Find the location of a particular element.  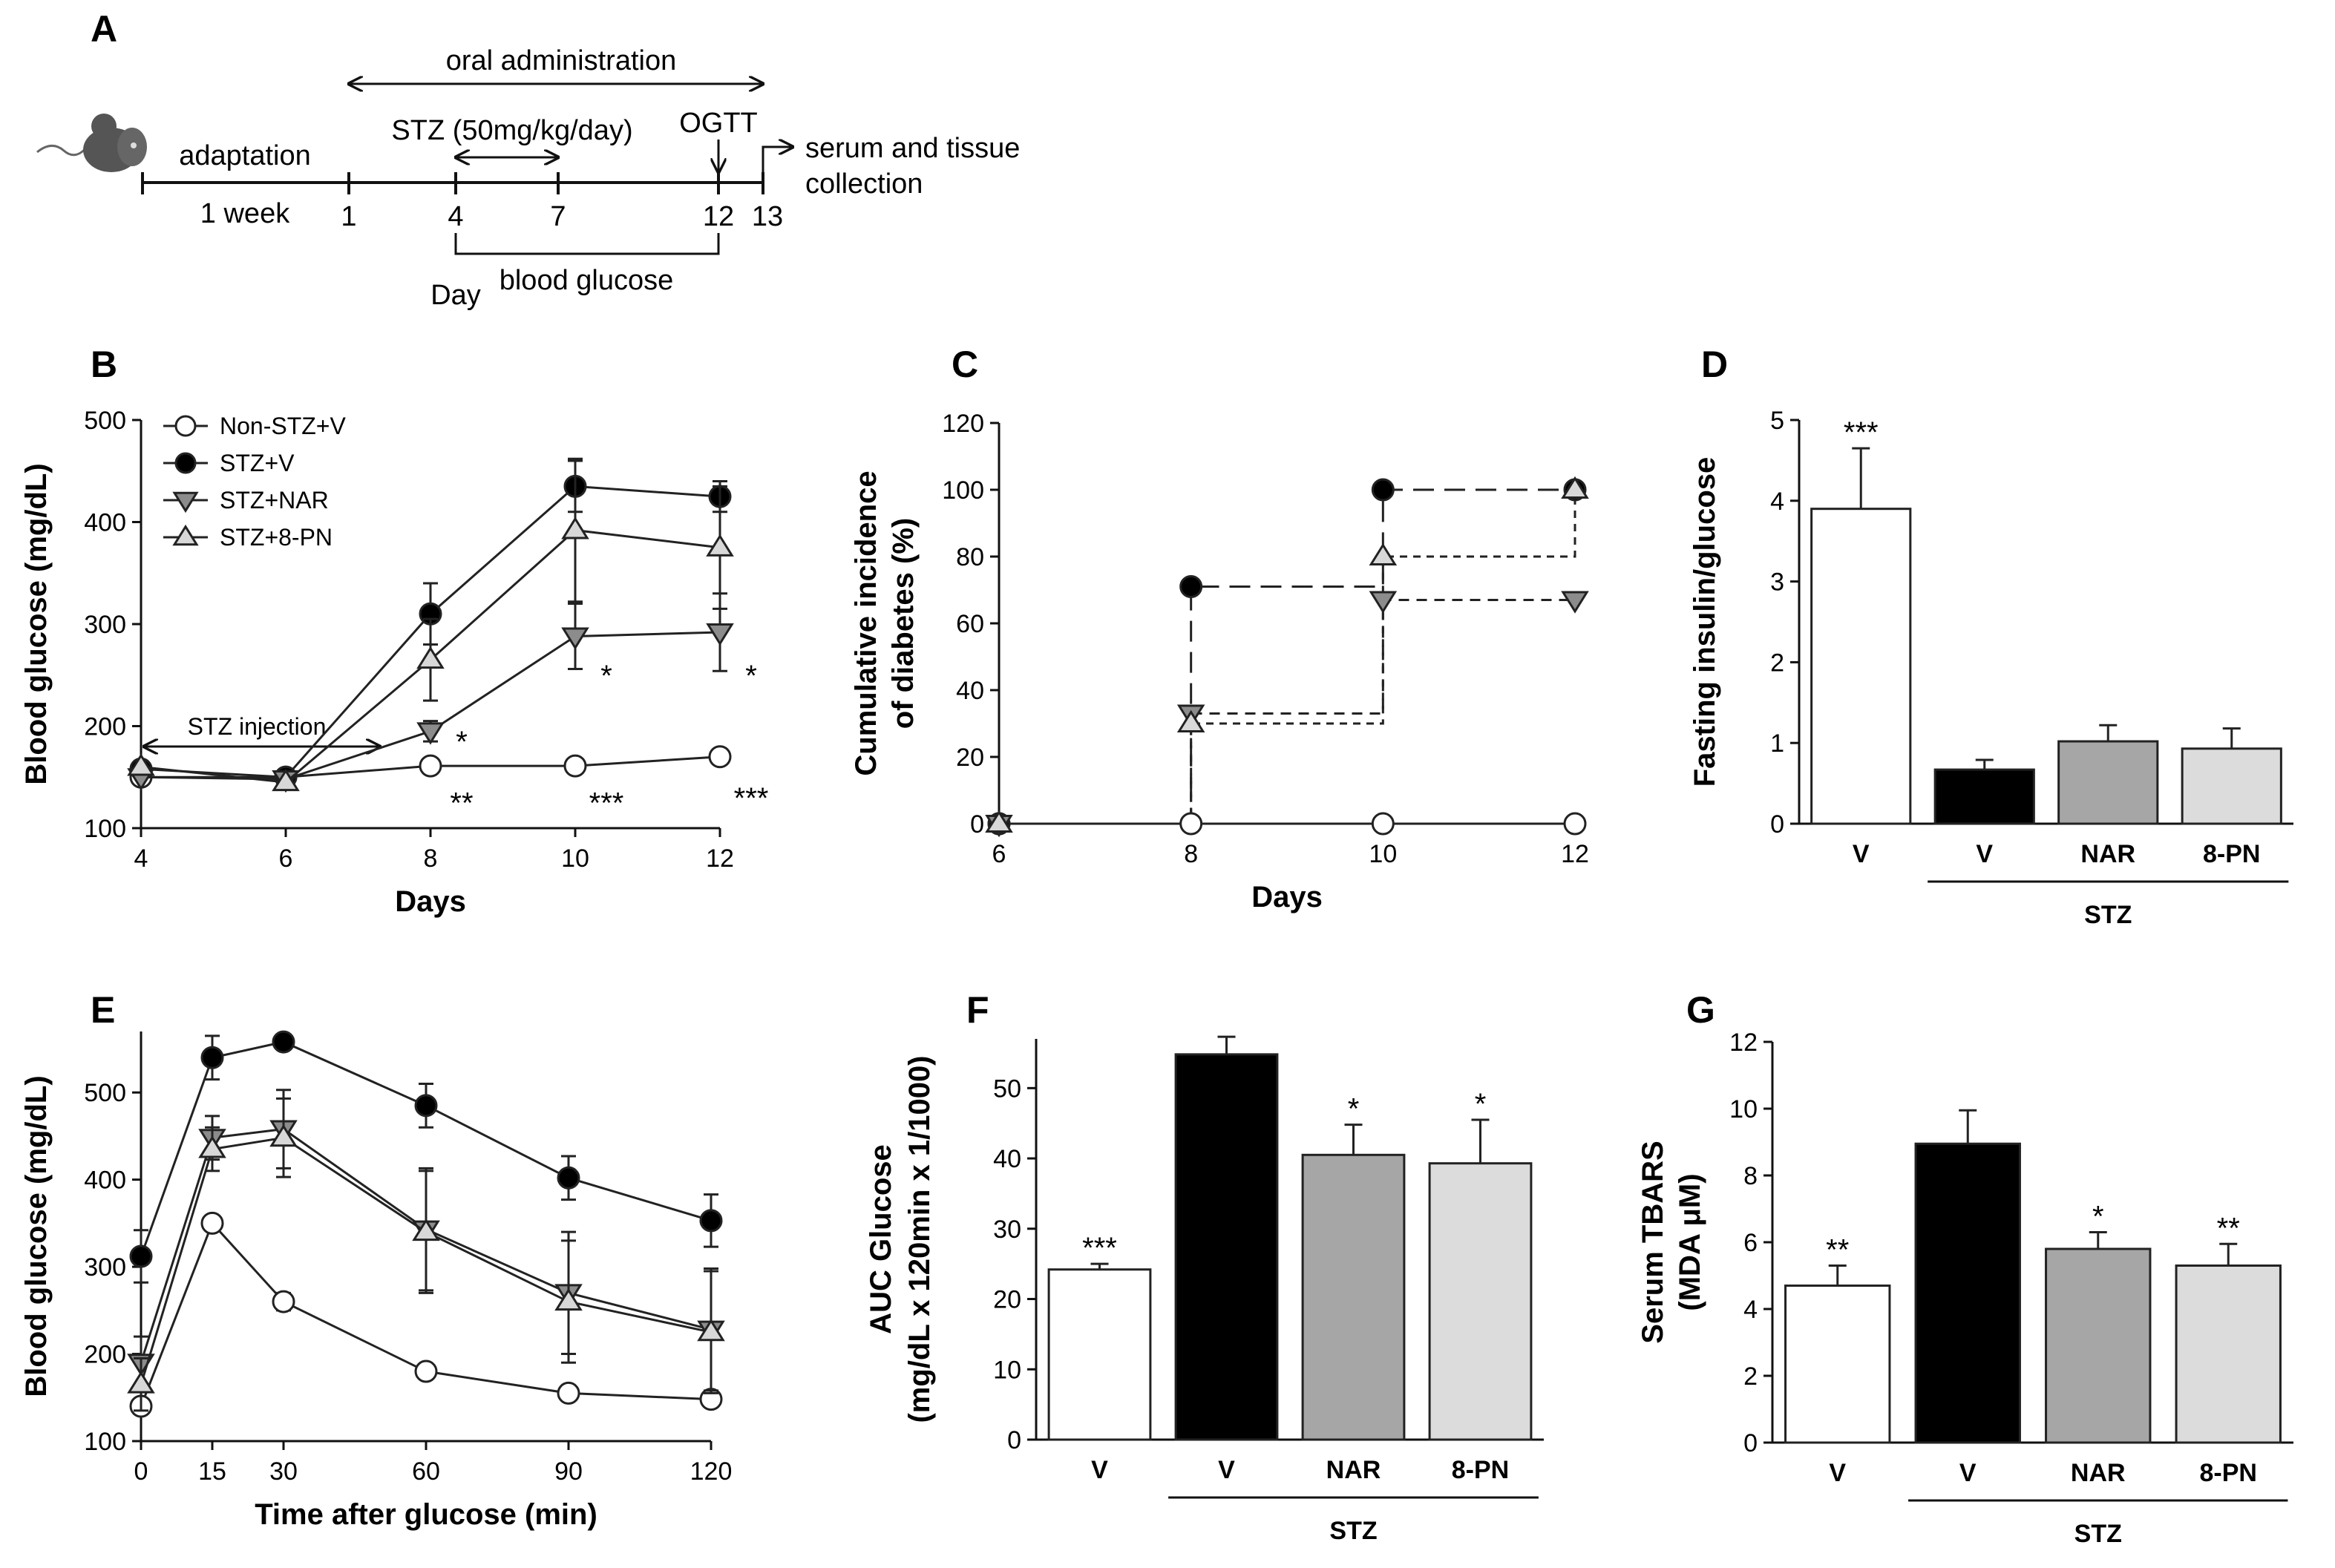

x-tick-label: 0 is located at coordinates (141, 1471).